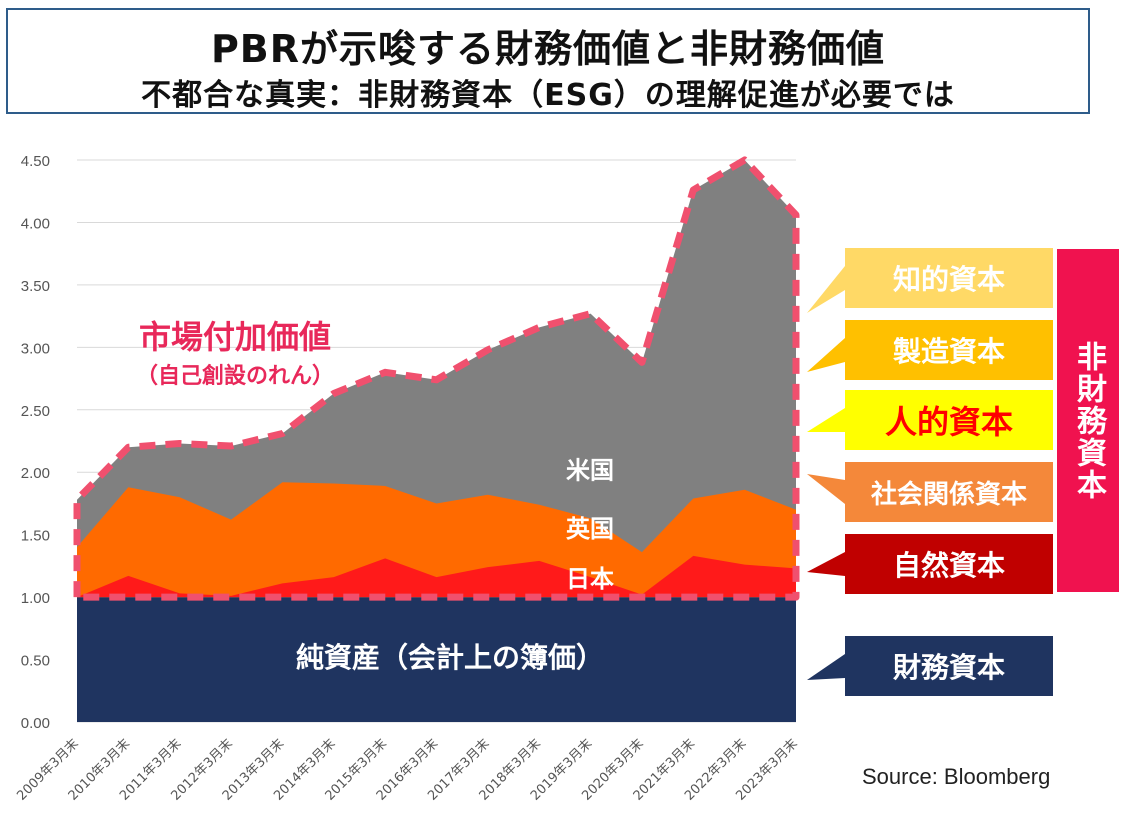 The image size is (1127, 838). What do you see at coordinates (590, 529) in the screenshot?
I see `series-label: 英国` at bounding box center [590, 529].